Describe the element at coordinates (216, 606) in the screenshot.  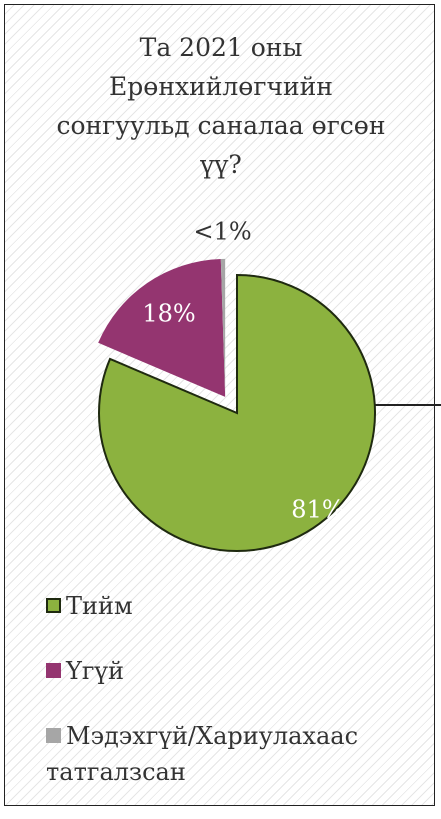
I see `legend-item: Тийм` at that location.